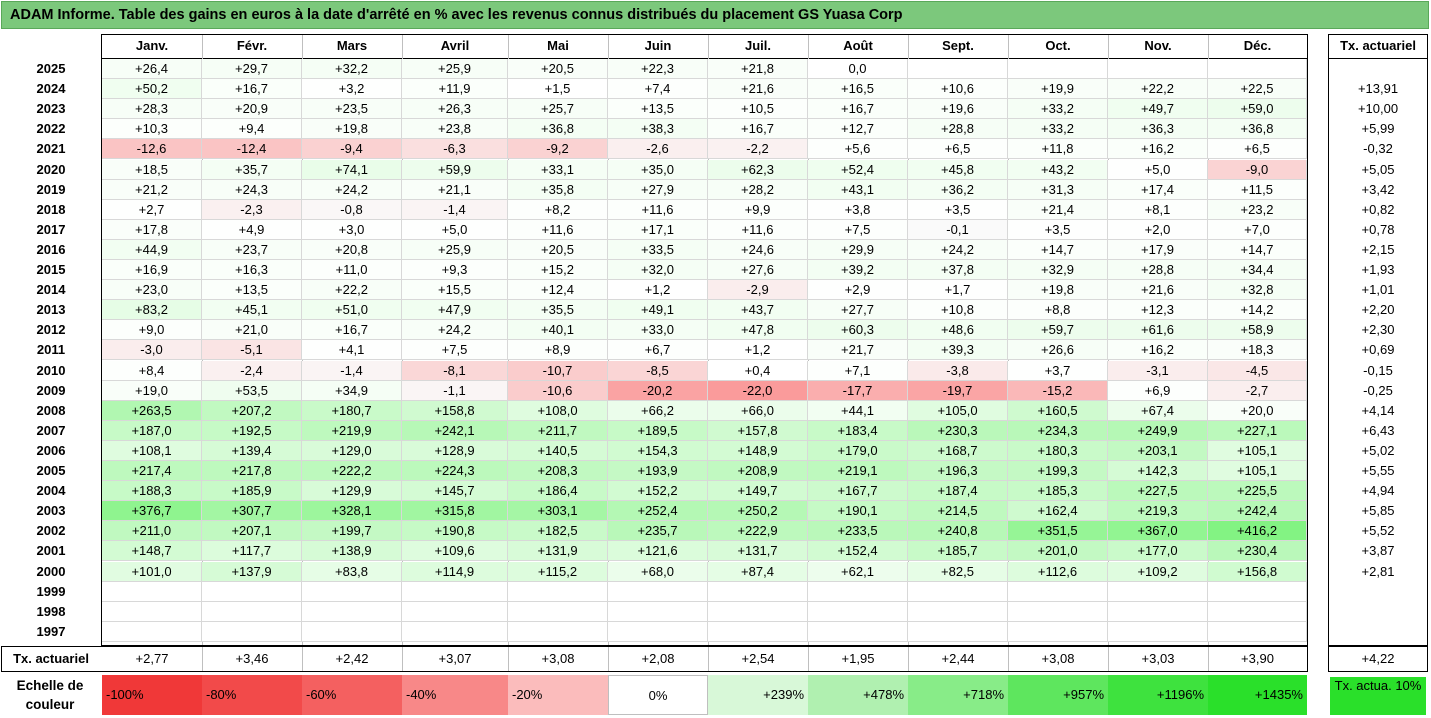 Image resolution: width=1431 pixels, height=718 pixels. Describe the element at coordinates (352, 350) in the screenshot. I see `table-cell: +4,1` at that location.